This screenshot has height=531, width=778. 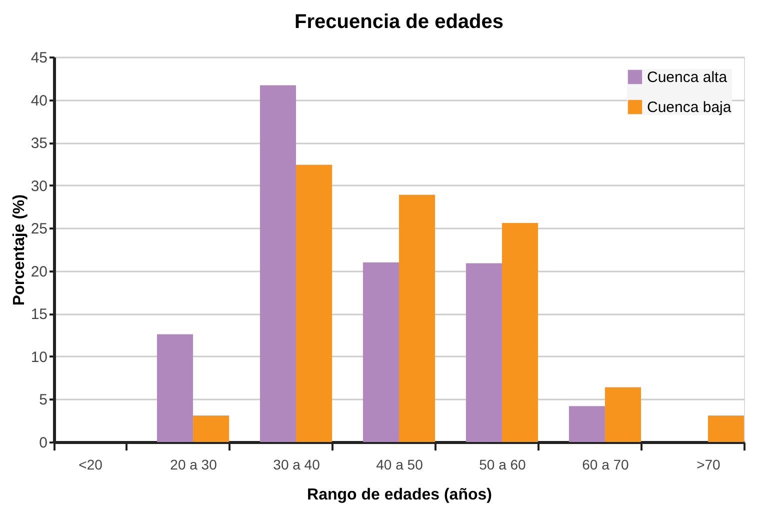 I want to click on x-tick-label: <20, so click(x=90, y=464).